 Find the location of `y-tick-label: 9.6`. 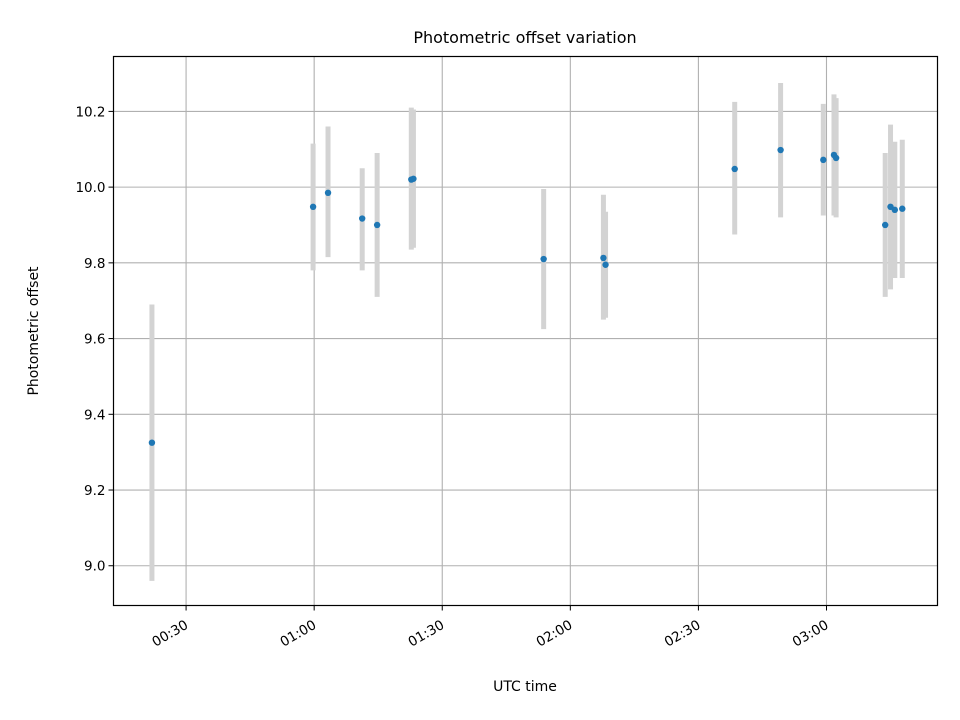

y-tick-label: 9.6 is located at coordinates (94, 340).